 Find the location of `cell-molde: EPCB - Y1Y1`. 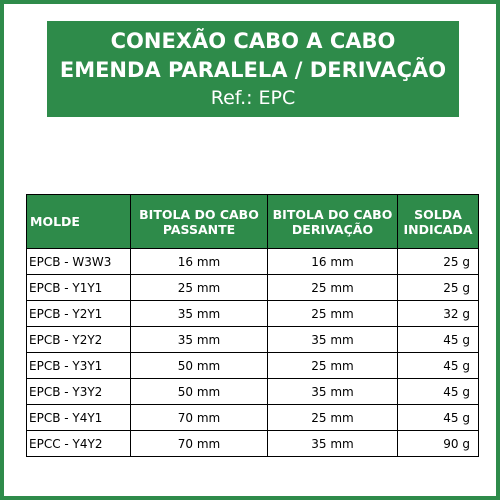

cell-molde: EPCB - Y1Y1 is located at coordinates (78, 287).